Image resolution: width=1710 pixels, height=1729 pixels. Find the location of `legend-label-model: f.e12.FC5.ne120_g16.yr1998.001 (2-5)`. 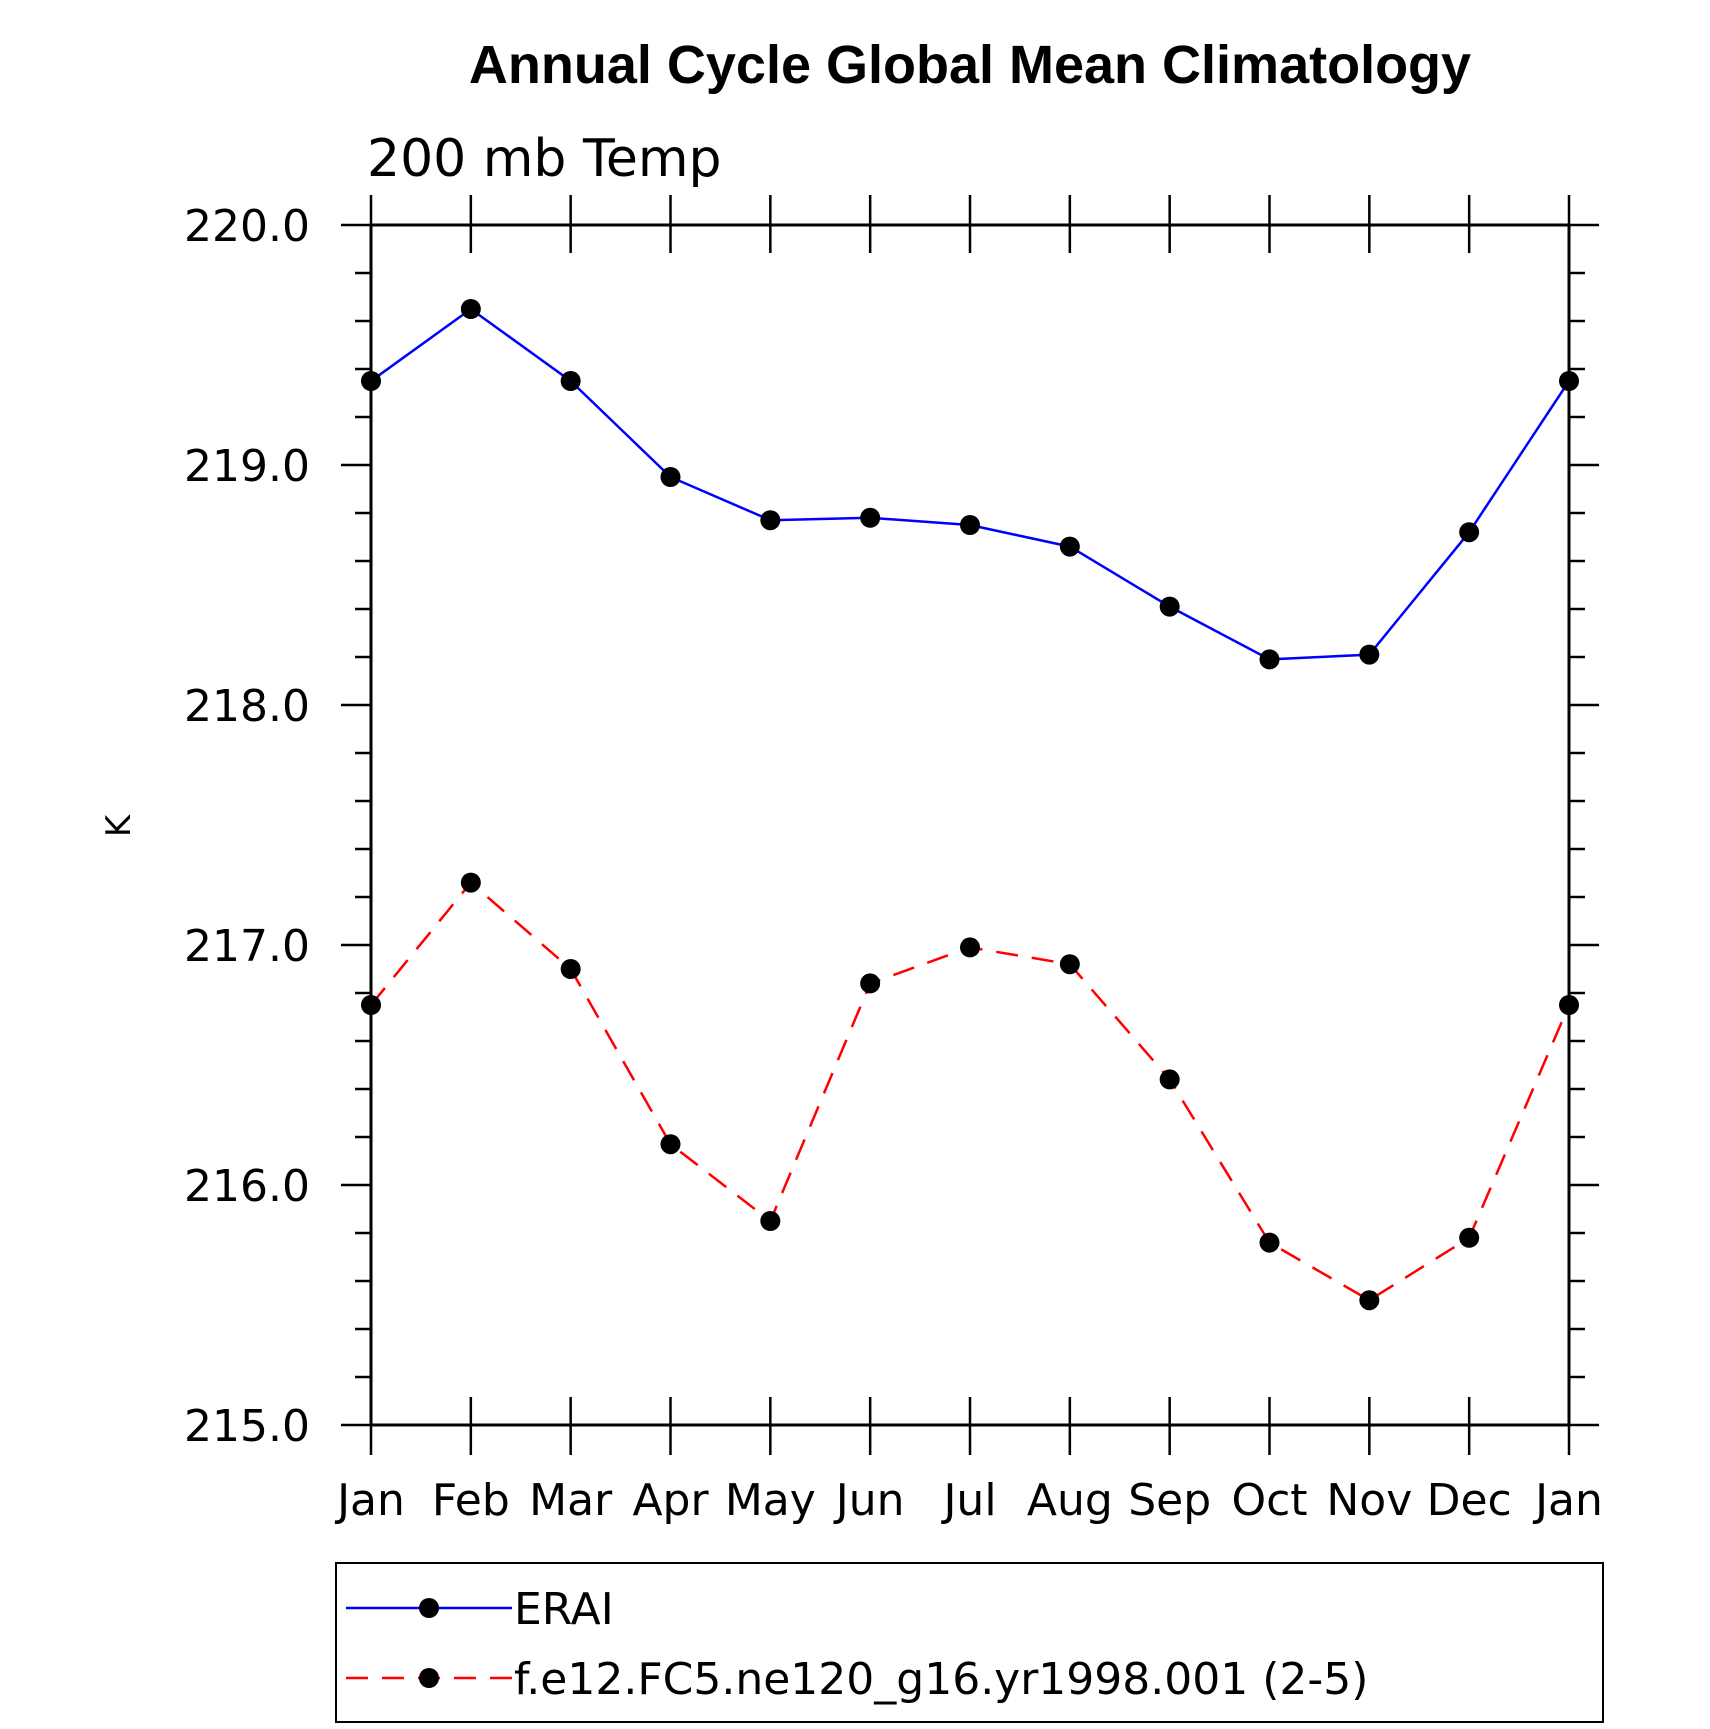

legend-label-model: f.e12.FC5.ne120_g16.yr1998.001 (2-5) is located at coordinates (941, 1679).